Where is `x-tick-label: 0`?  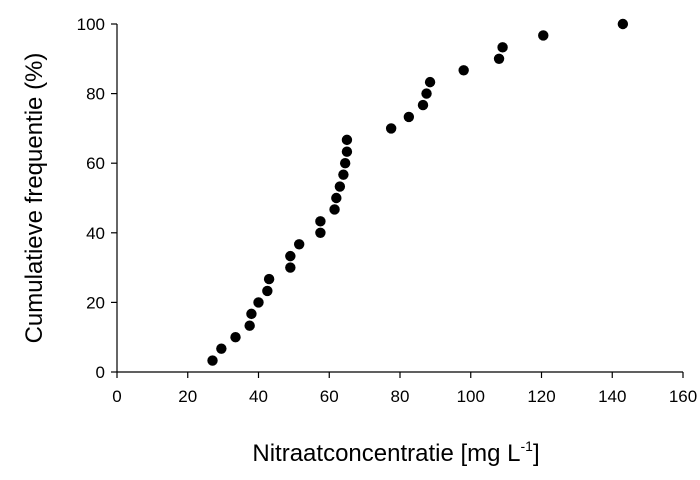 x-tick-label: 0 is located at coordinates (116, 396).